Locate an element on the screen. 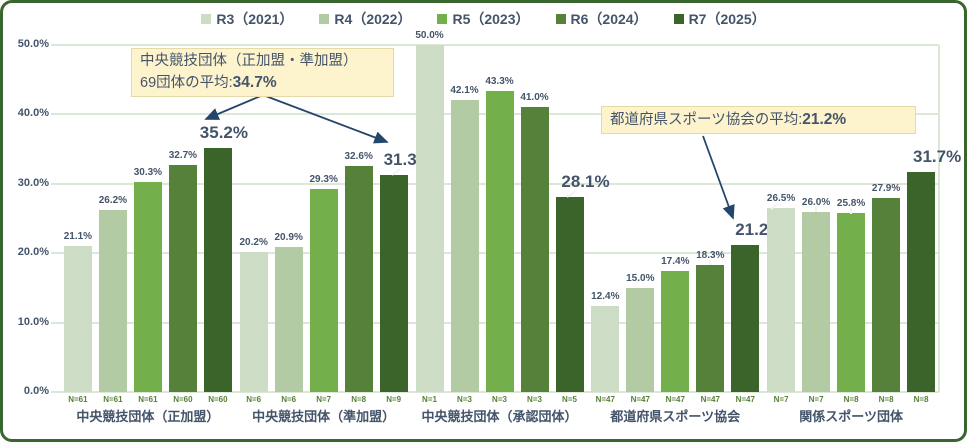  bar-value-label: 20.2% is located at coordinates (253, 242).